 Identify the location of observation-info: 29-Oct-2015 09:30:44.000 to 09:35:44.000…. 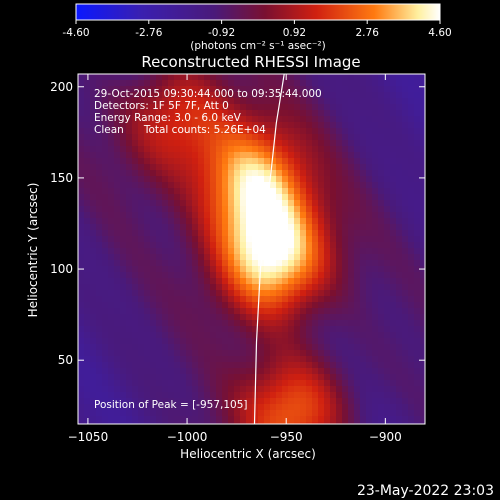
(208, 112).